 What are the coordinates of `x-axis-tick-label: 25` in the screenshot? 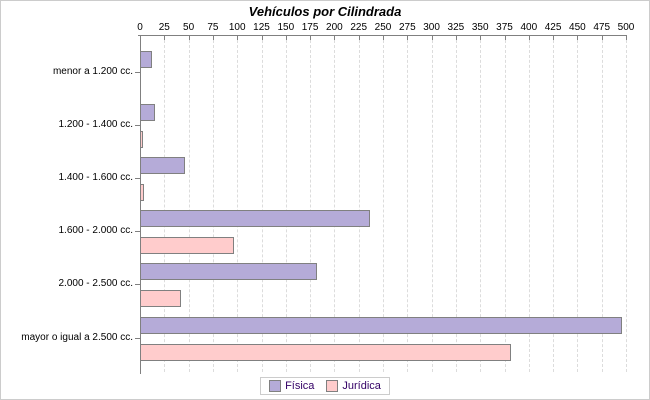 It's located at (164, 27).